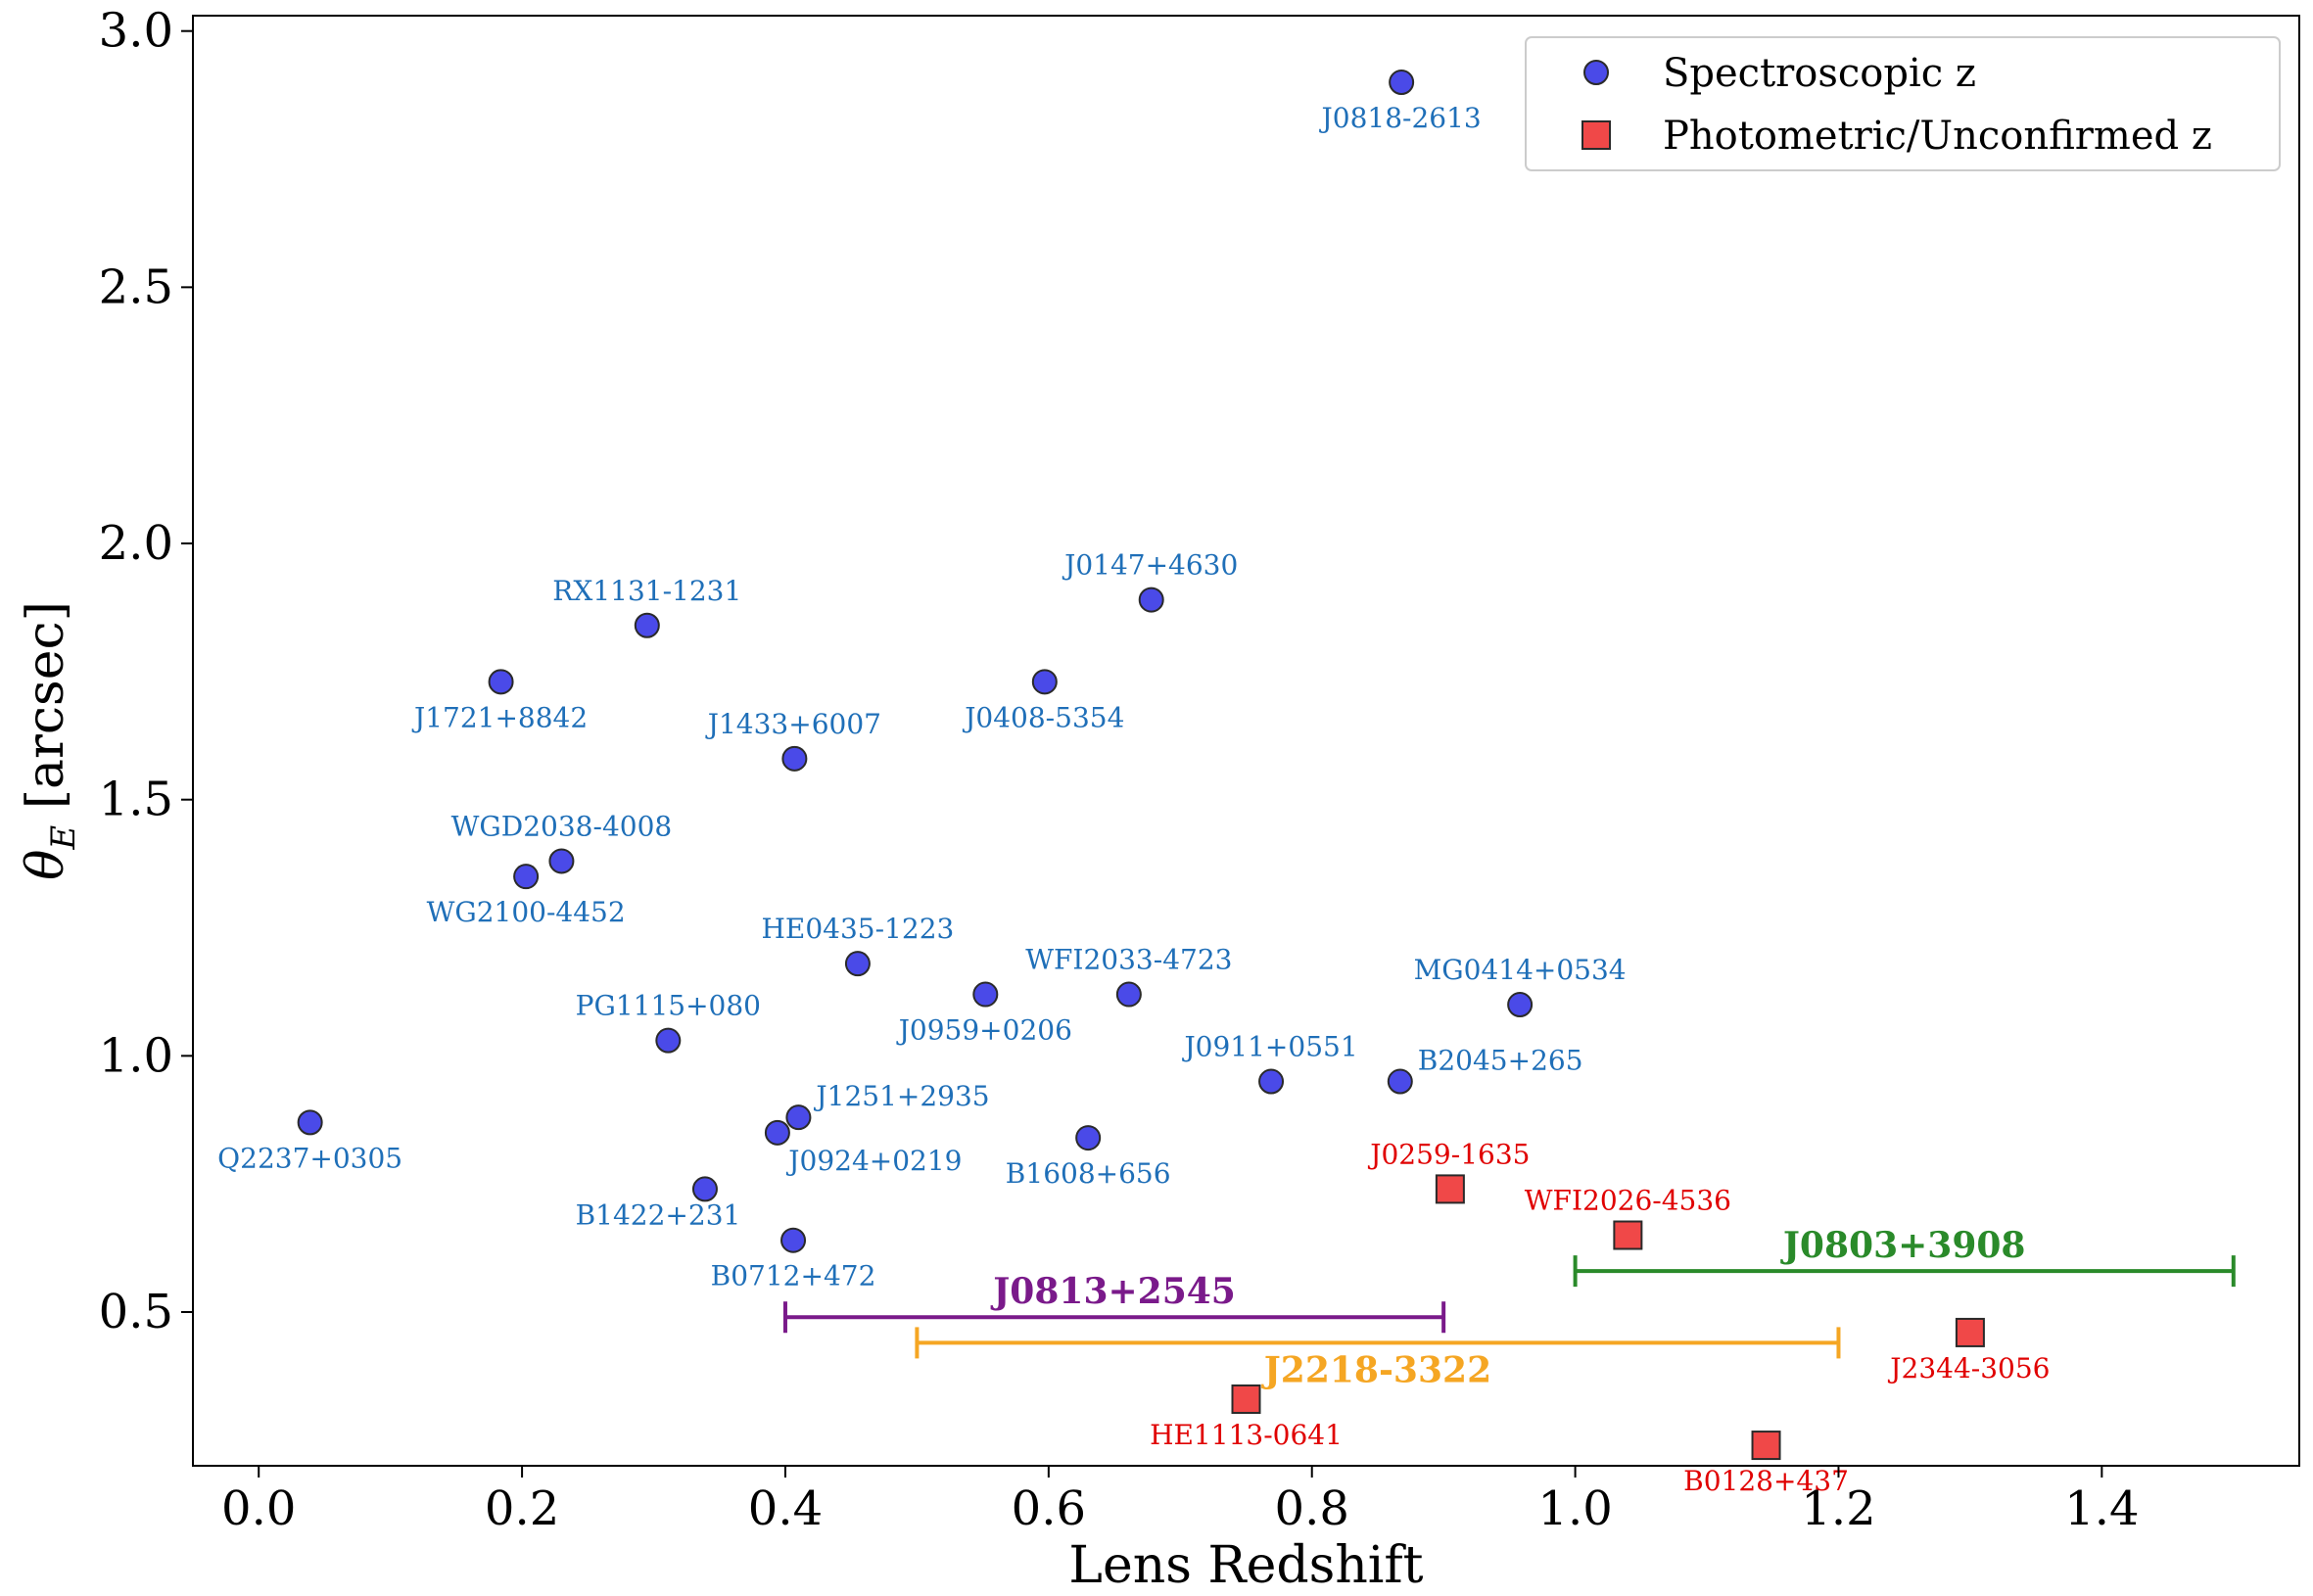 Image resolution: width=2313 pixels, height=1596 pixels. I want to click on x-axis-title: Lens Redshift, so click(1245, 1565).